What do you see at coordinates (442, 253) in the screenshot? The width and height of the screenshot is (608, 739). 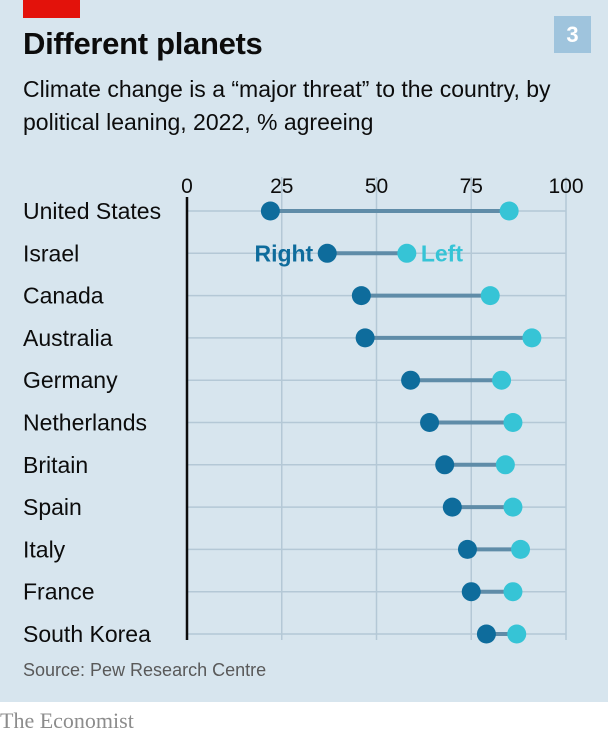 I see `legend-label-left: Left` at bounding box center [442, 253].